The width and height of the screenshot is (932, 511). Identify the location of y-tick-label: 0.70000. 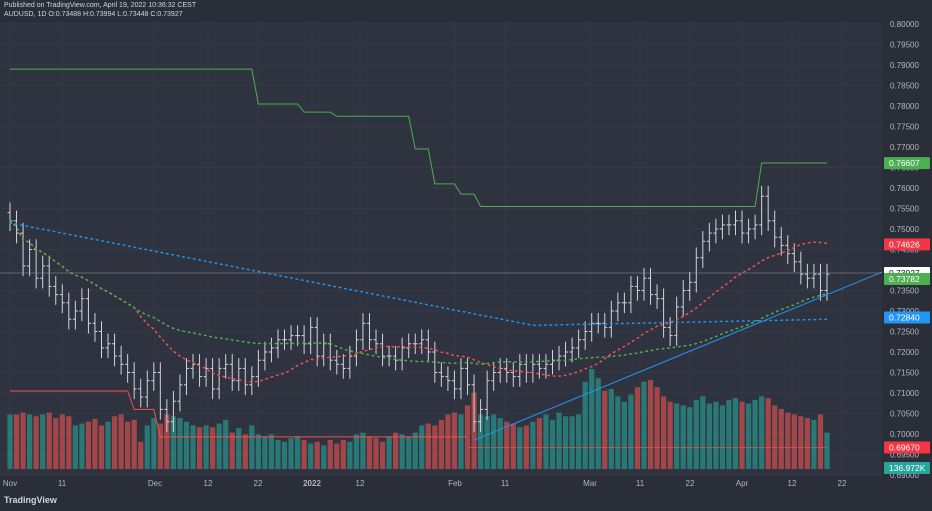
(904, 434).